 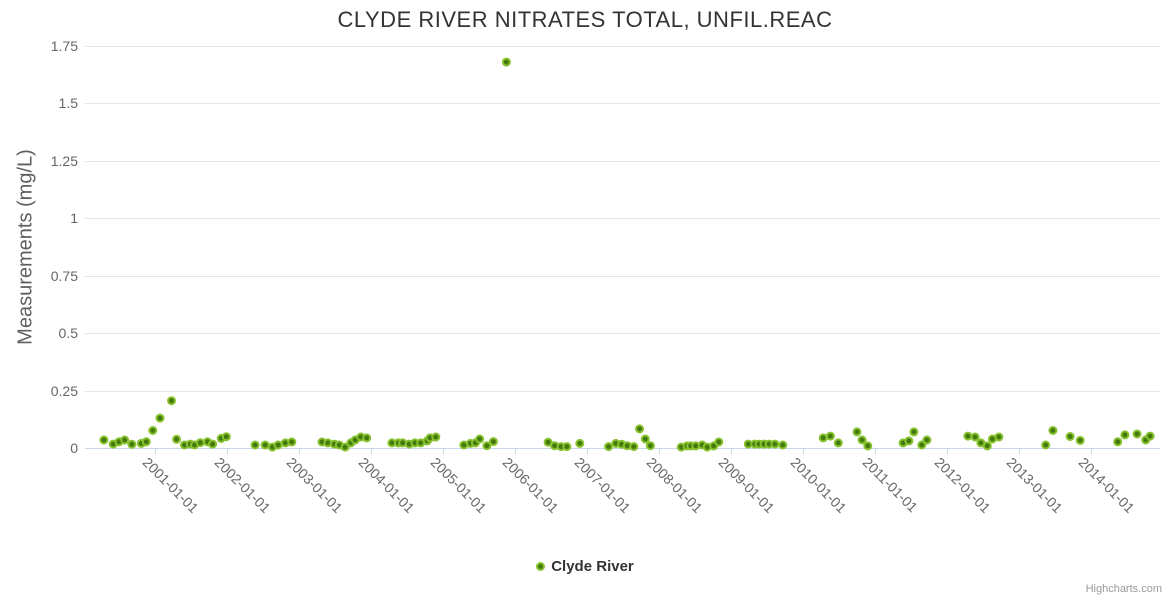 What do you see at coordinates (541, 566) in the screenshot?
I see `series-marker-icon` at bounding box center [541, 566].